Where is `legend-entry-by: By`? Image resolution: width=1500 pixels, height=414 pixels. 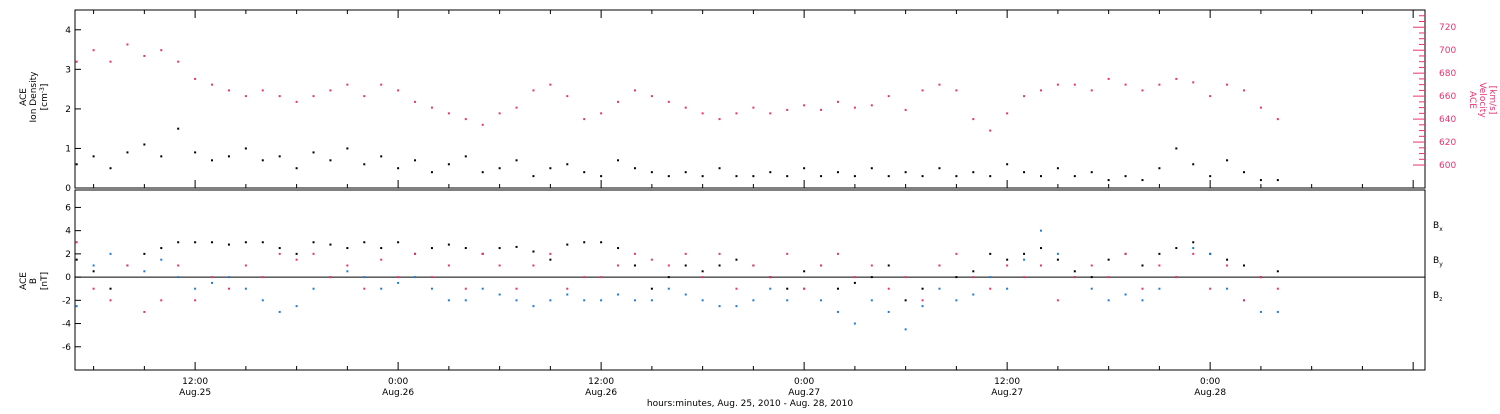
legend-entry-by: By is located at coordinates (1438, 262).